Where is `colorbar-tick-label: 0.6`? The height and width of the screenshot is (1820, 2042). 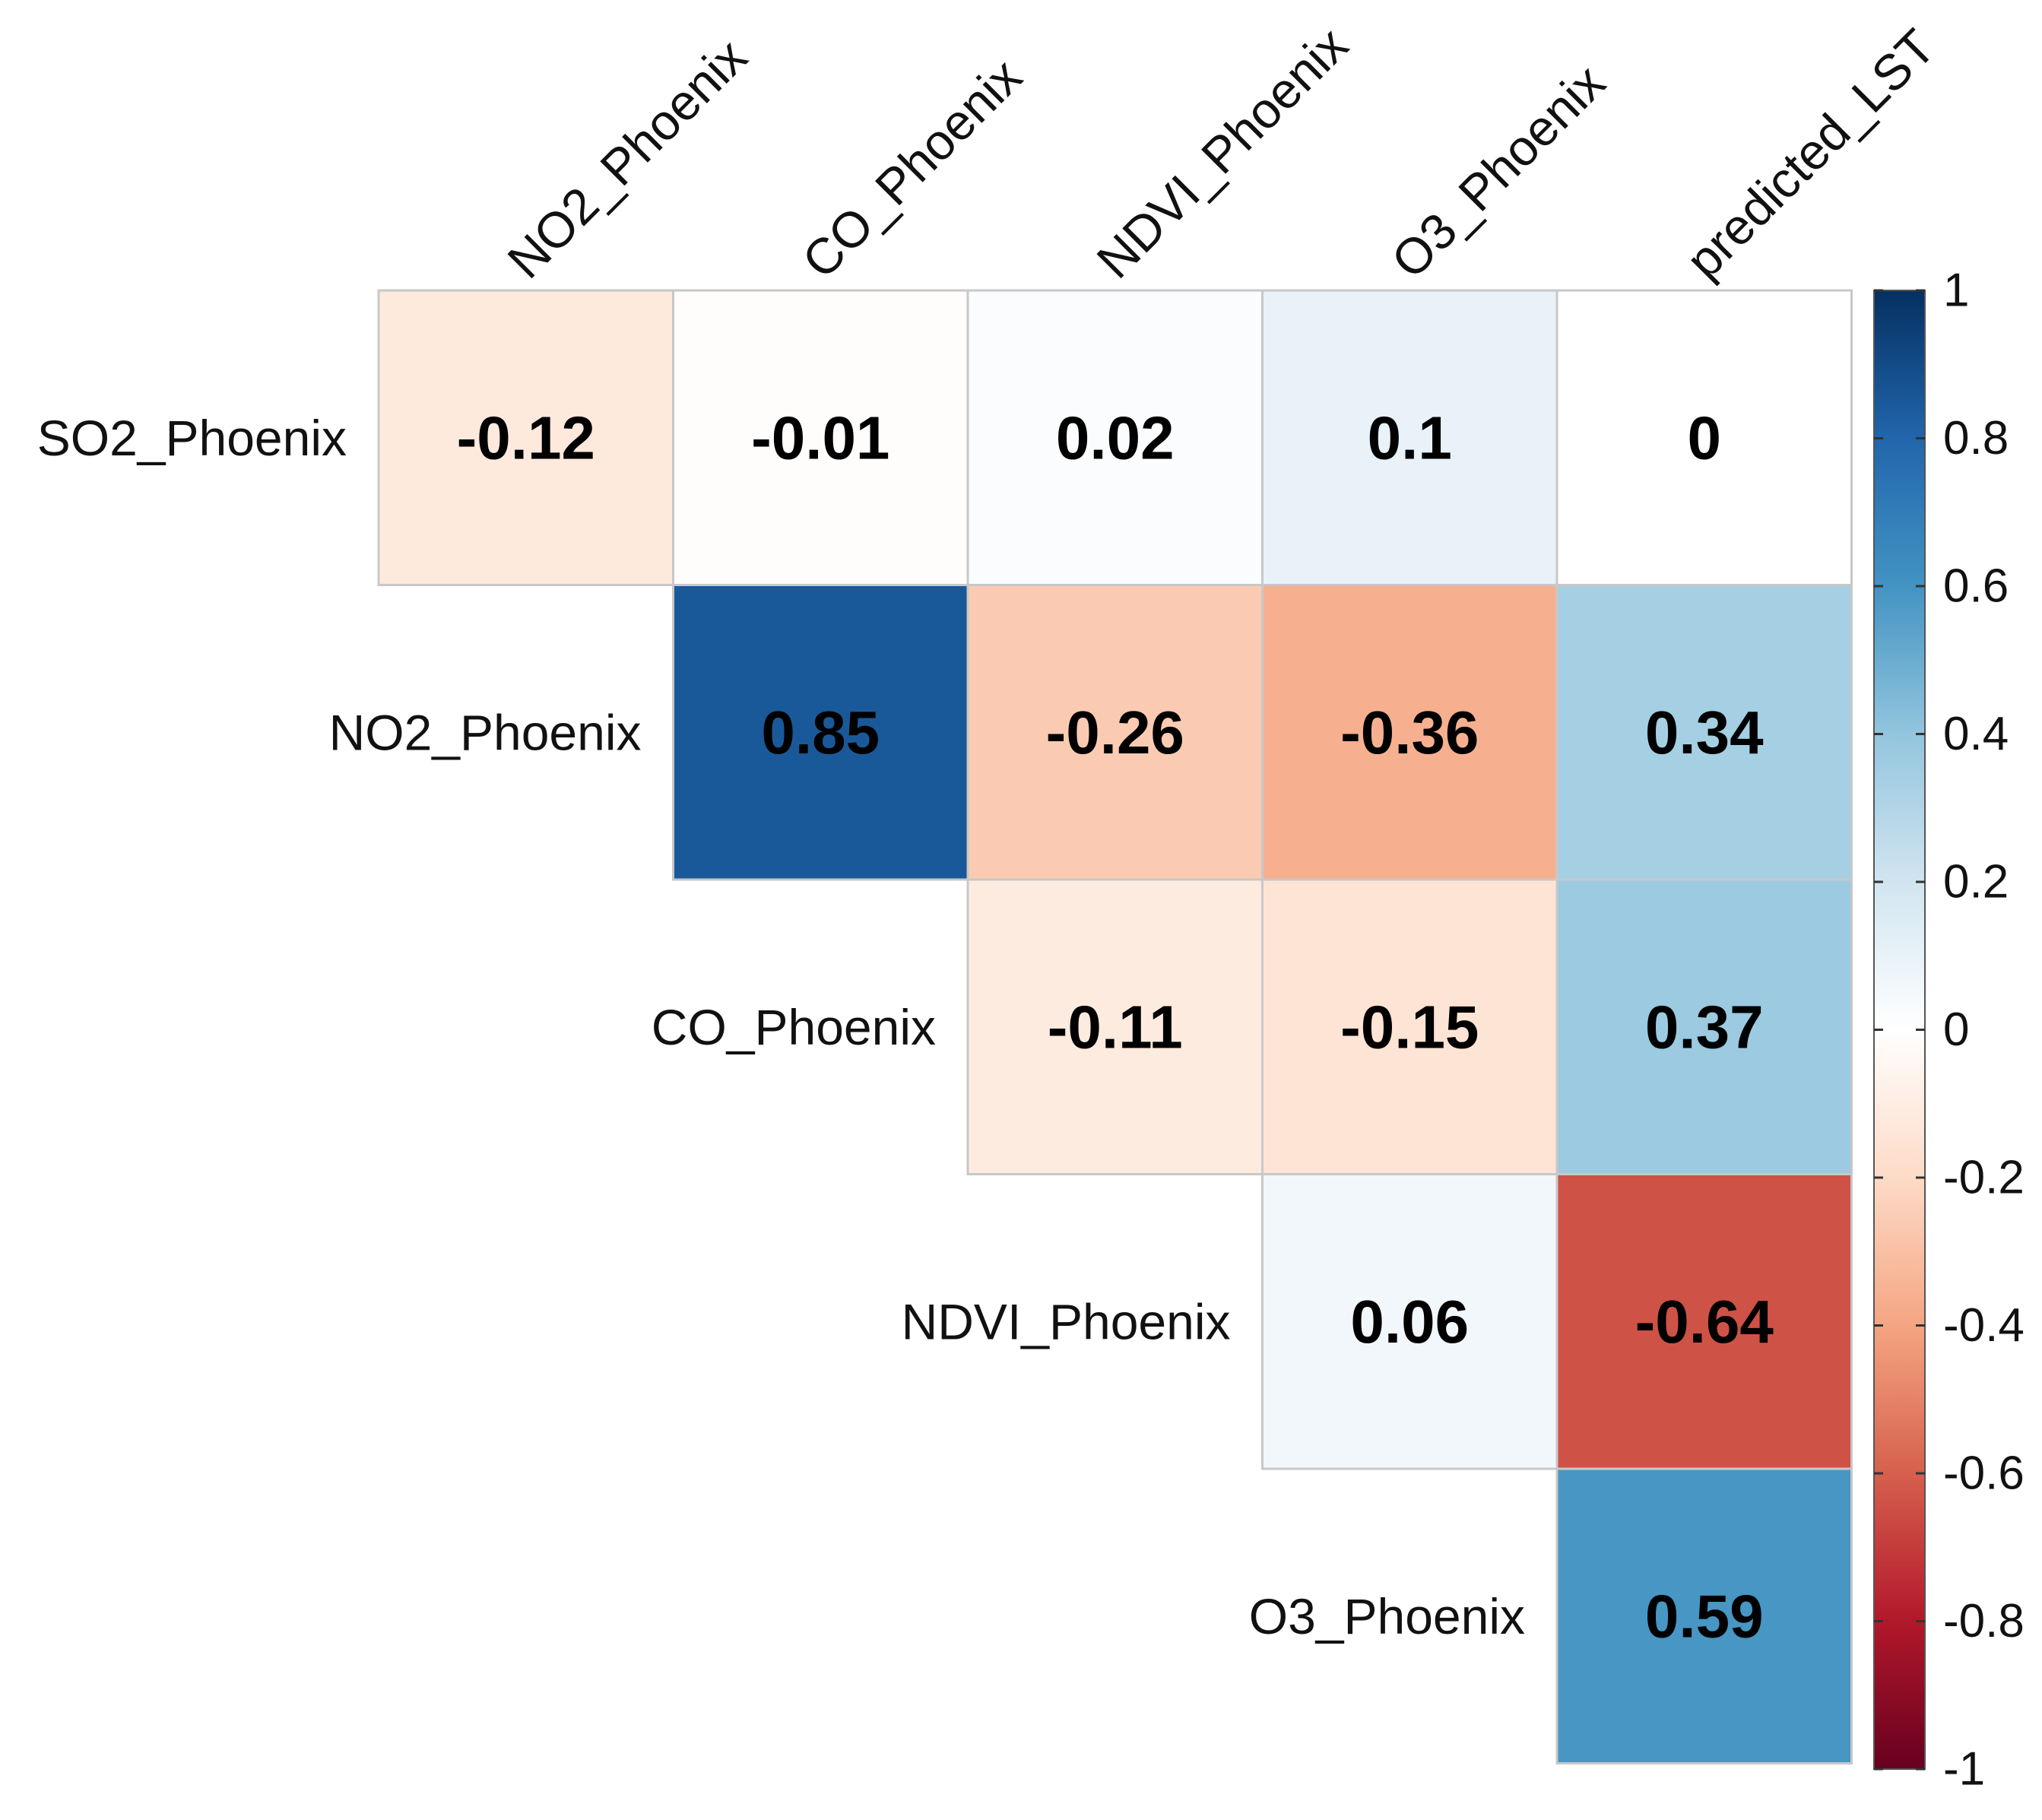
colorbar-tick-label: 0.6 is located at coordinates (1976, 586).